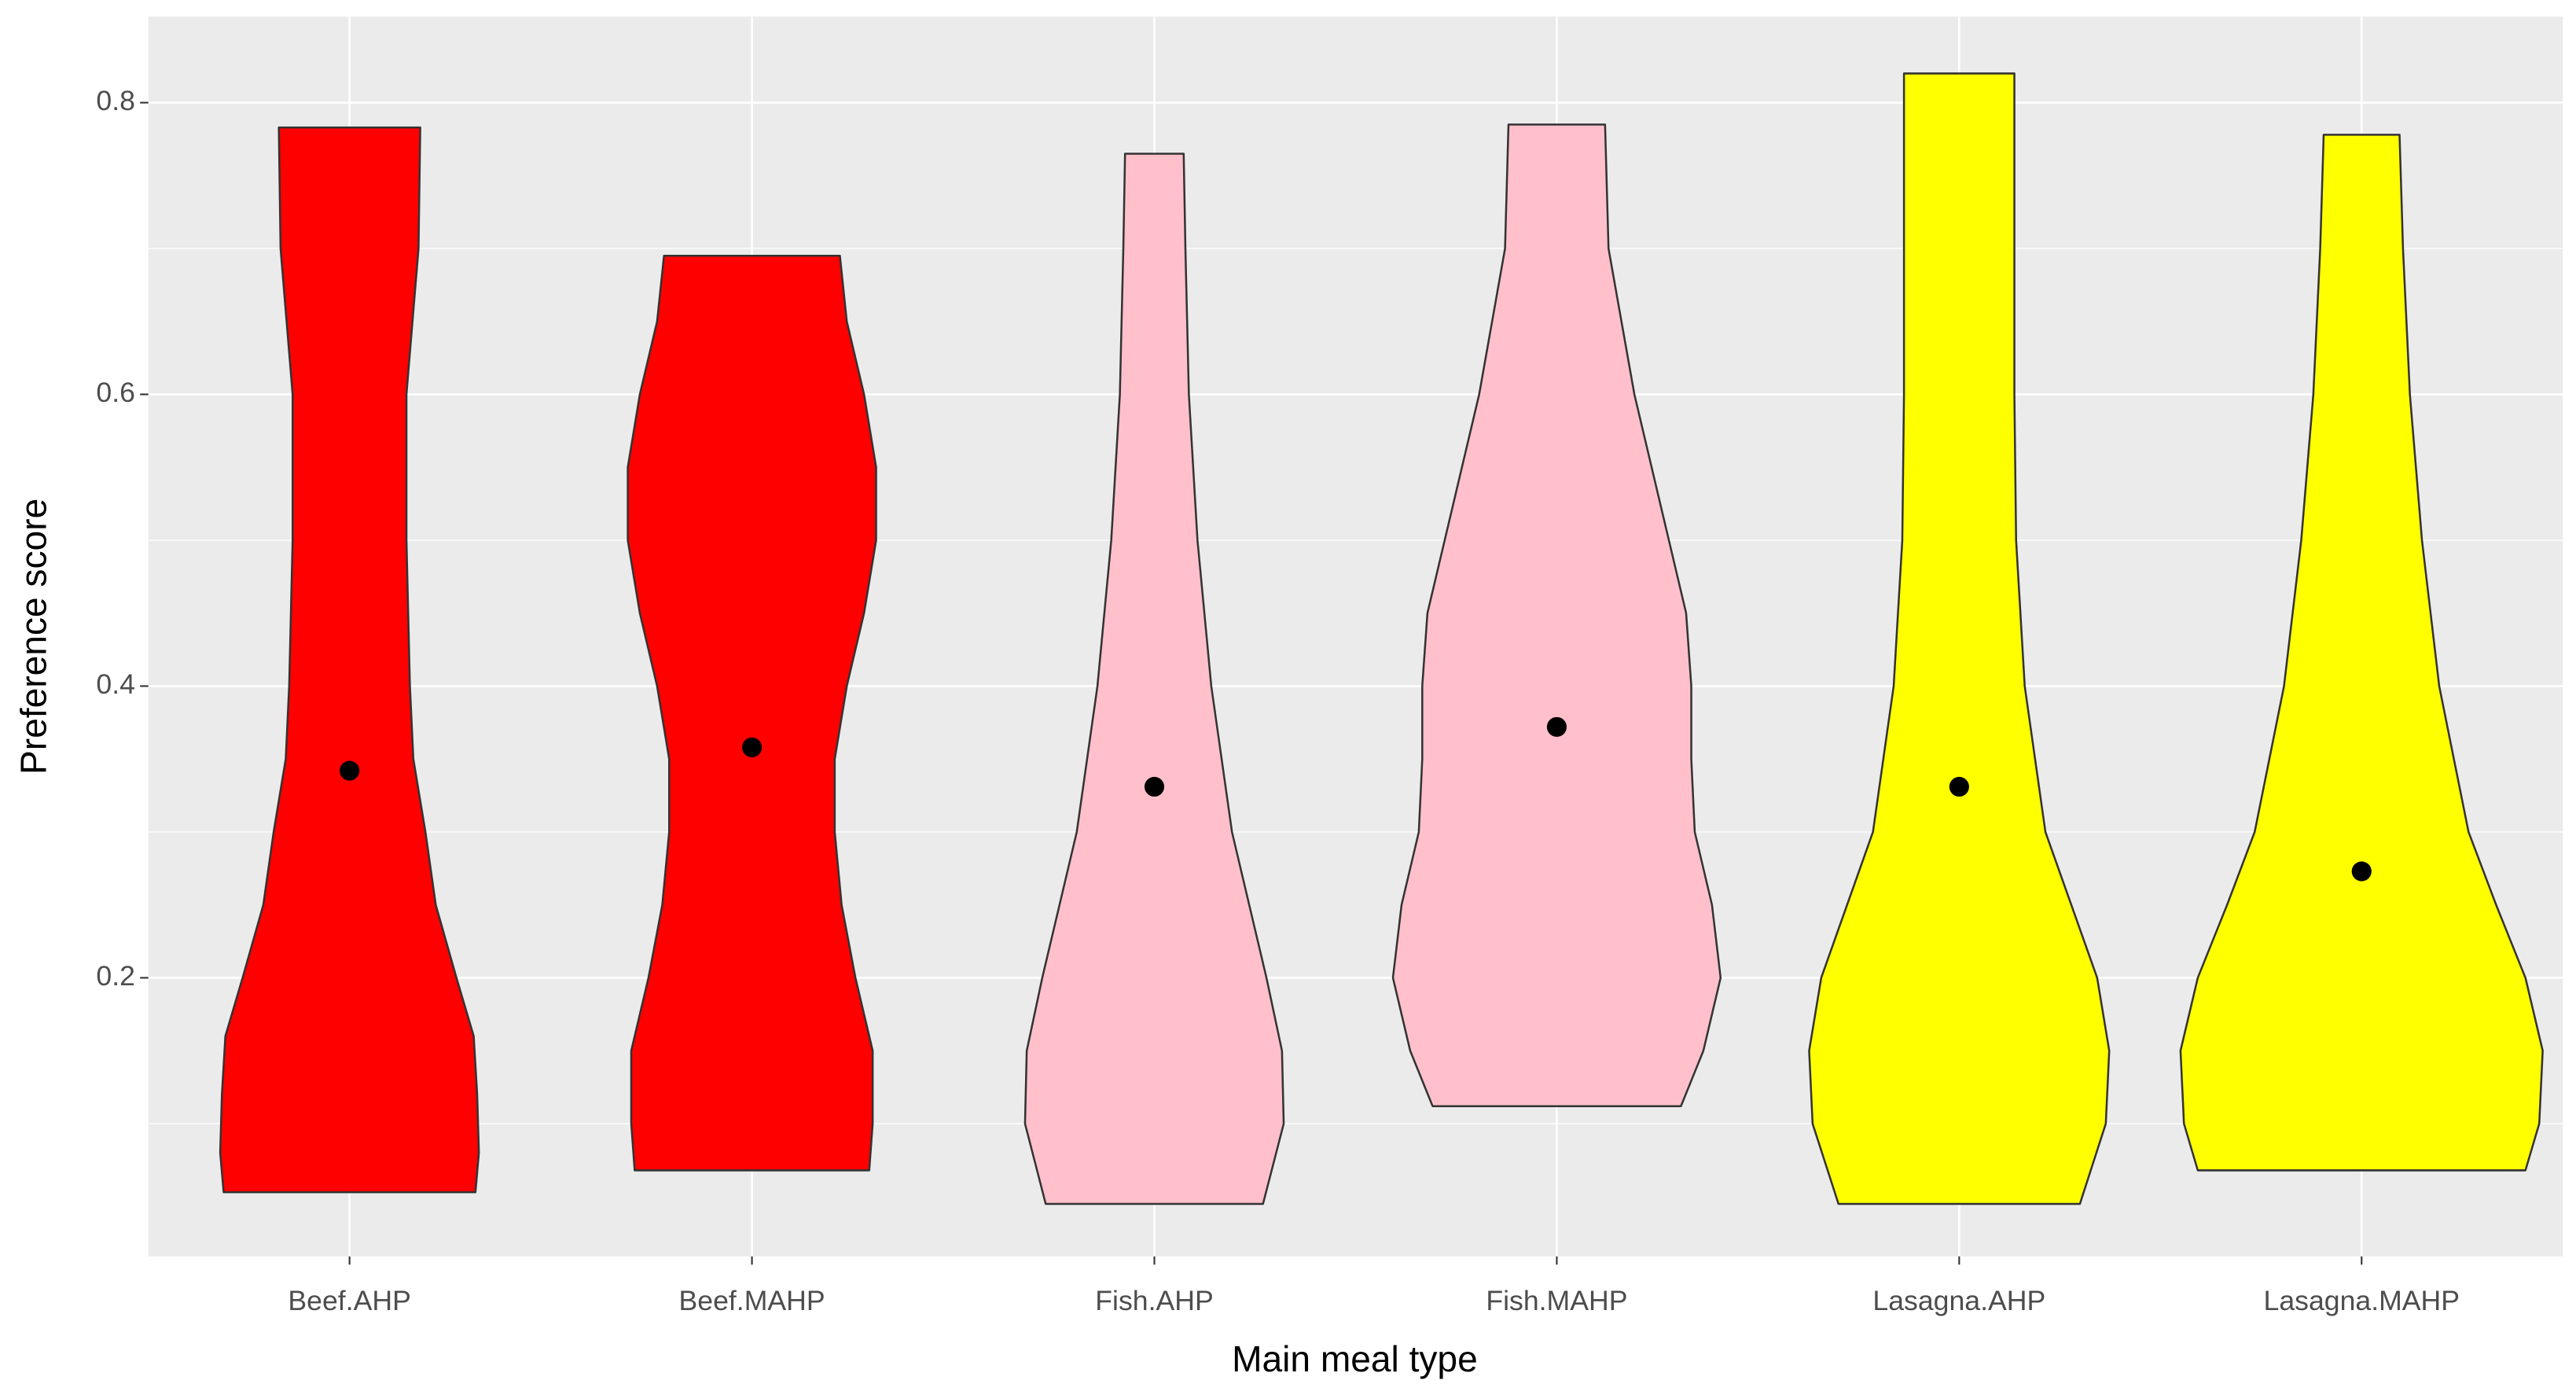  What do you see at coordinates (2362, 1300) in the screenshot?
I see `x-tick-label: Lasagna.MAHP` at bounding box center [2362, 1300].